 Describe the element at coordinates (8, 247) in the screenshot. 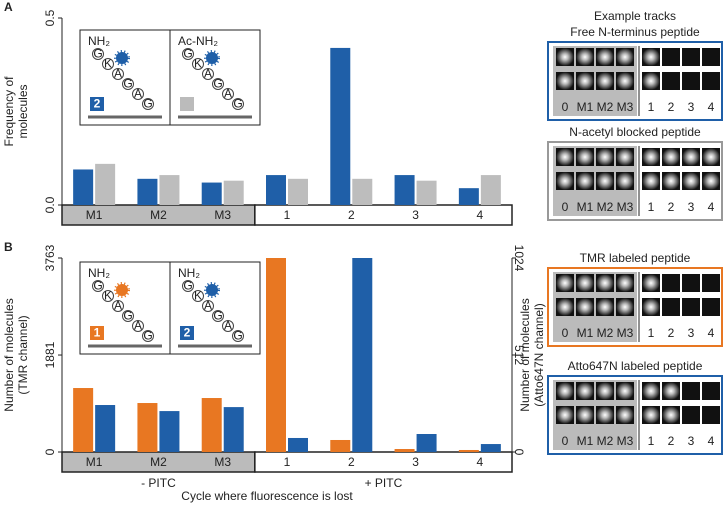

I see `panel-label: B` at that location.